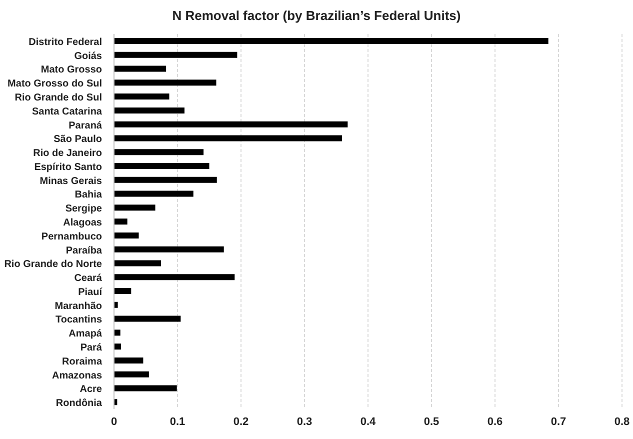 The height and width of the screenshot is (439, 633). What do you see at coordinates (78, 140) in the screenshot?
I see `y-tick-label: São Paulo` at bounding box center [78, 140].